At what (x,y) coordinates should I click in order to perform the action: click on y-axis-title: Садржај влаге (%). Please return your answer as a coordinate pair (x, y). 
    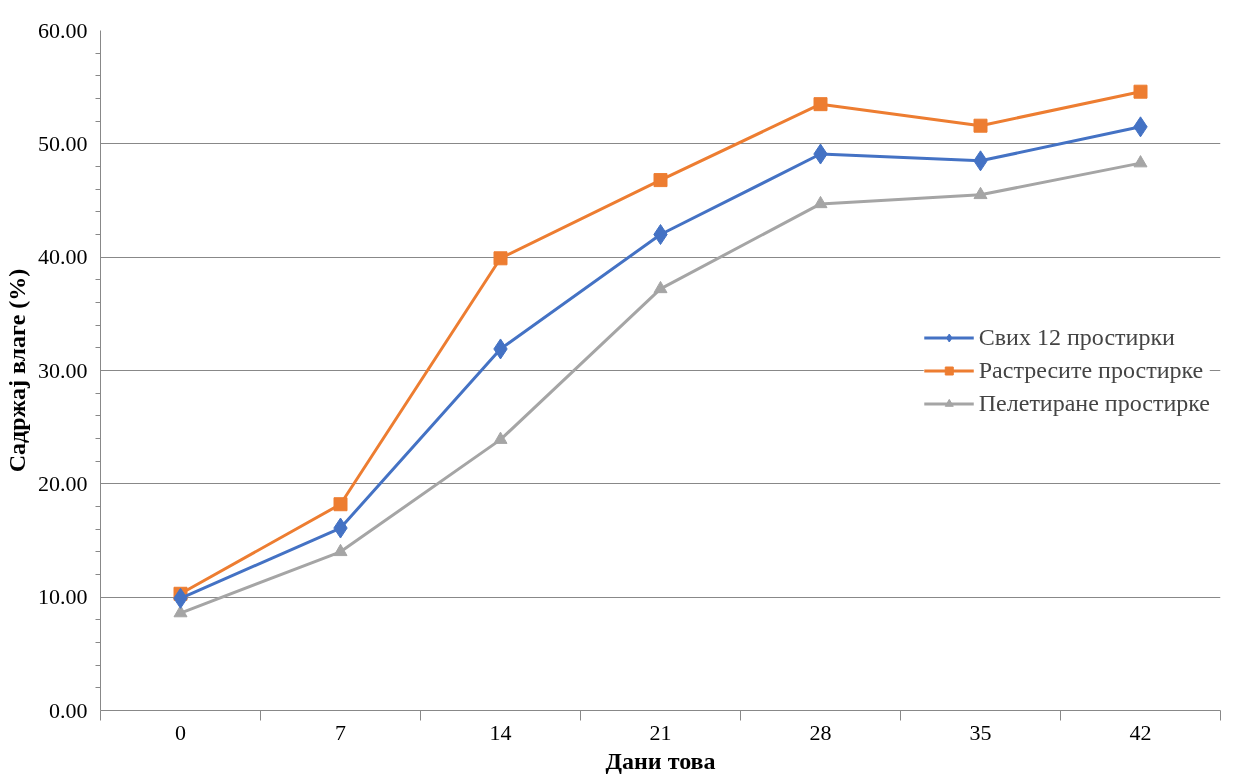
    Looking at the image, I should click on (17, 370).